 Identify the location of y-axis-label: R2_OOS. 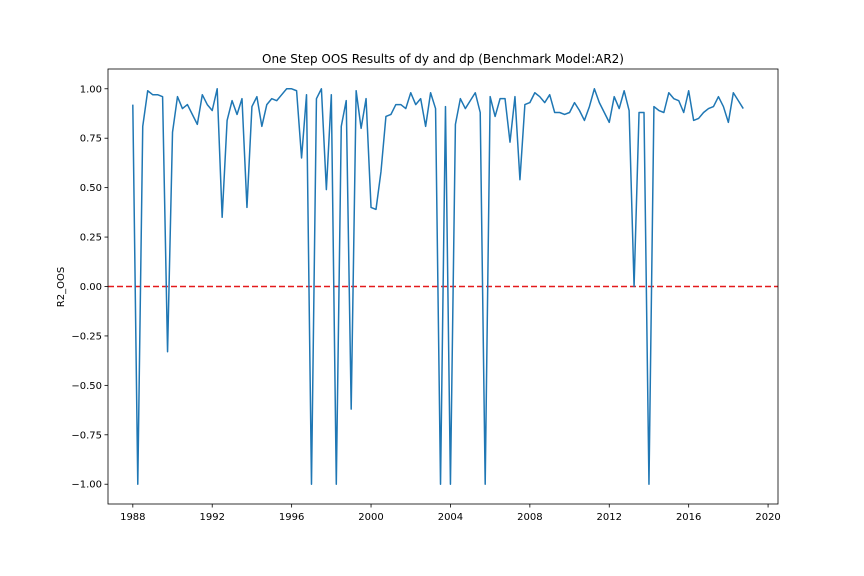
(61, 287).